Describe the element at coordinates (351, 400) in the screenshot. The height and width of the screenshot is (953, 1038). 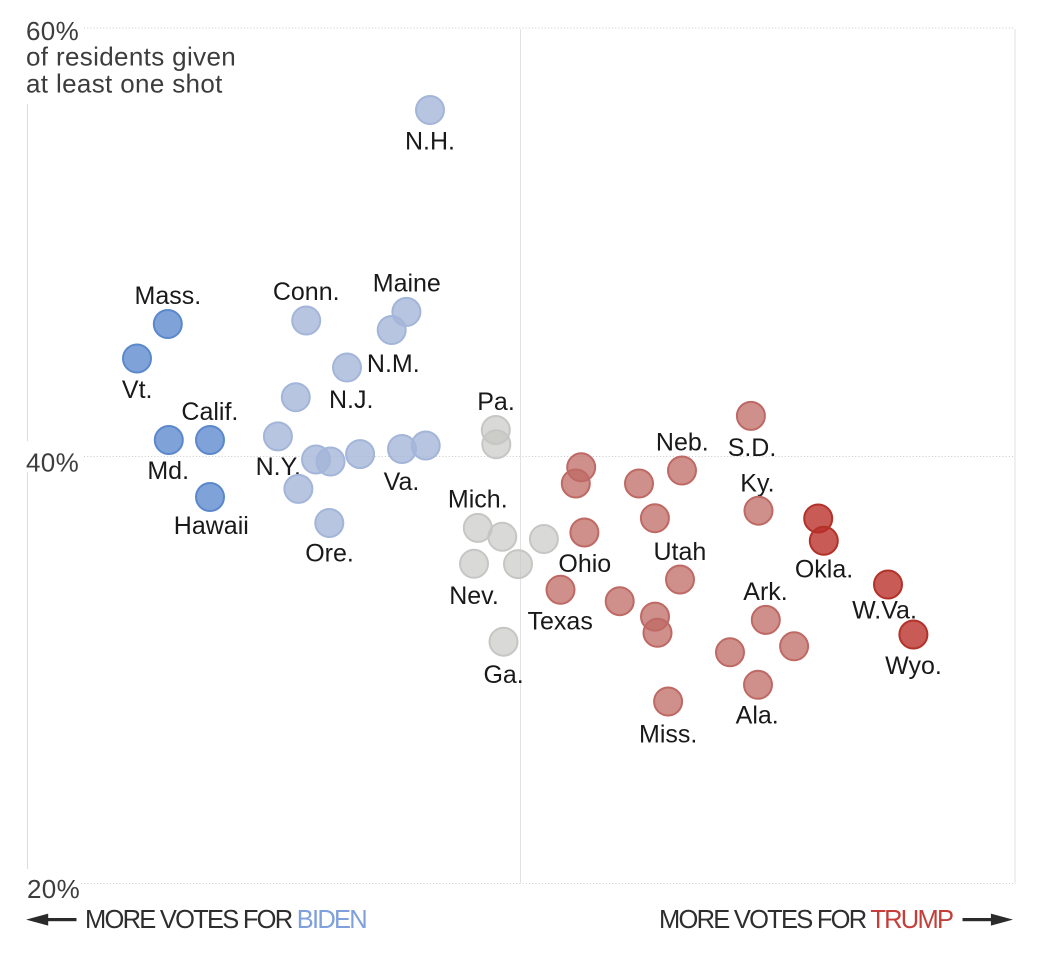
I see `svg-text: N.J.` at that location.